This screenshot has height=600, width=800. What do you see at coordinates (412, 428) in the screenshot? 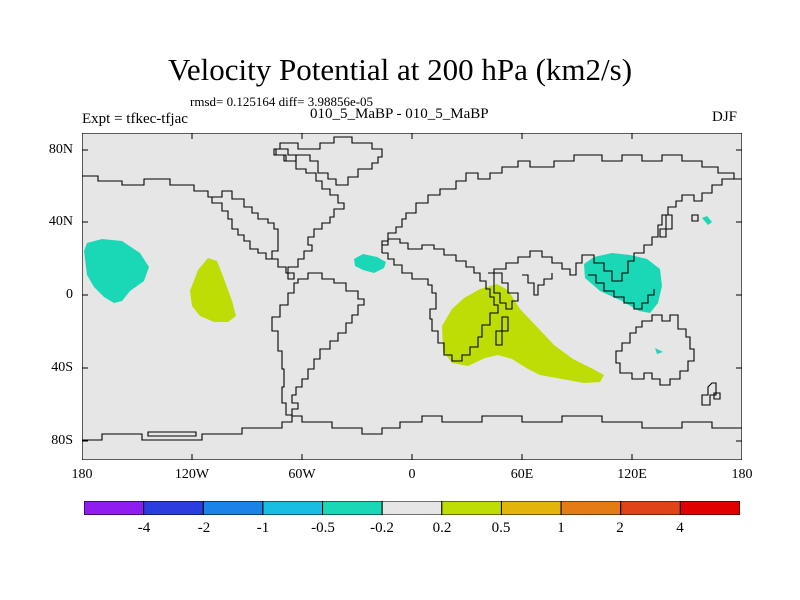
I see `coastline-antarctica` at bounding box center [412, 428].